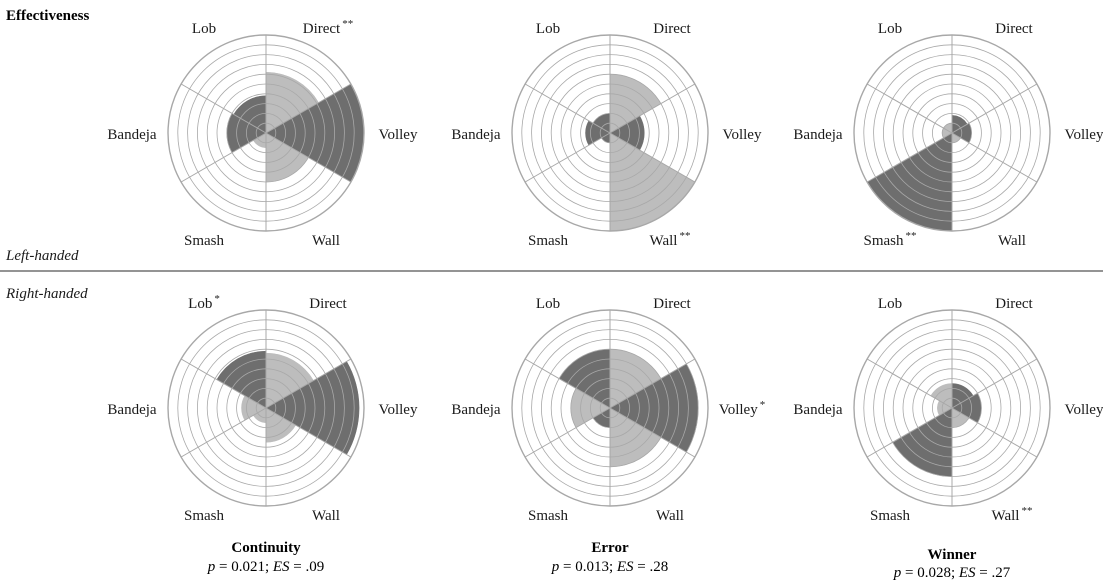 This screenshot has height=583, width=1103. Describe the element at coordinates (47, 16) in the screenshot. I see `figure-heading: Effectiveness` at that location.